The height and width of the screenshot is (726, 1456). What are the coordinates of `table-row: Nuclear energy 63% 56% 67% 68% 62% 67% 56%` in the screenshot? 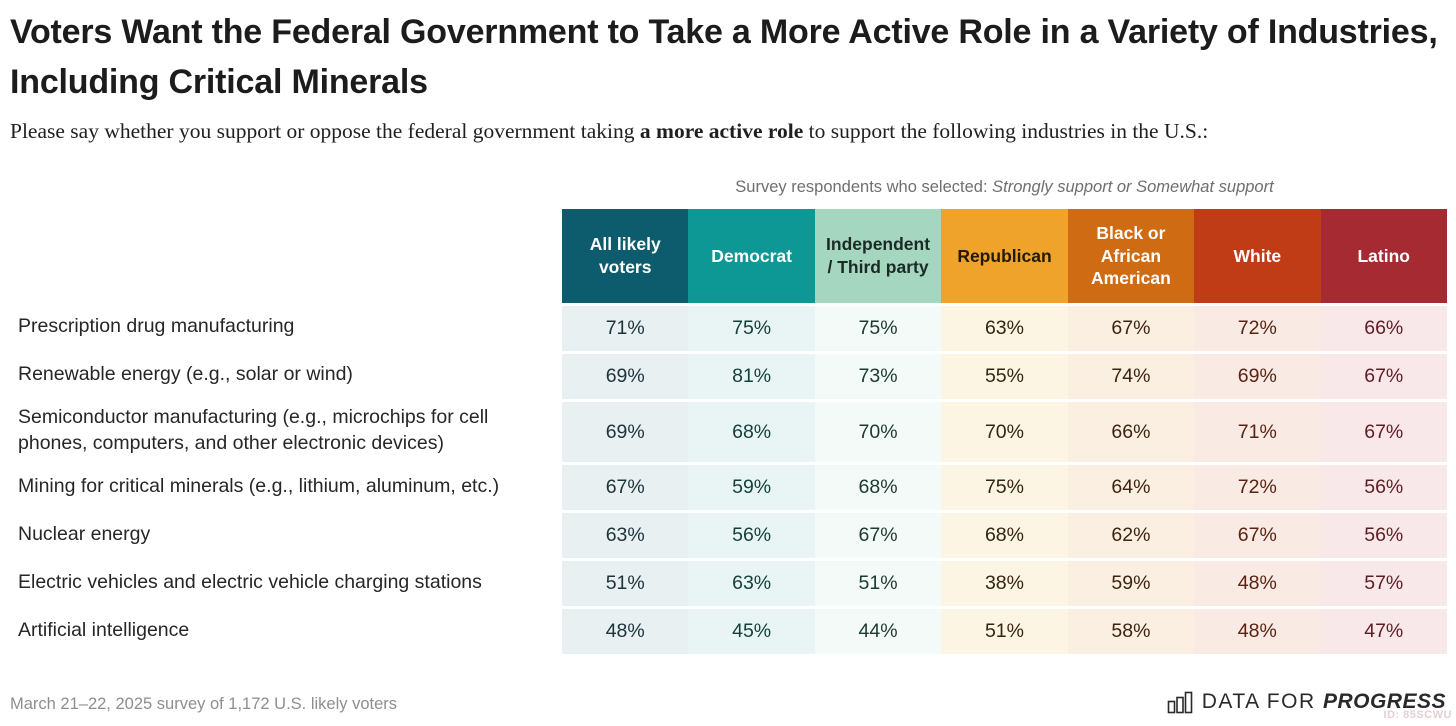 It's located at (723, 534).